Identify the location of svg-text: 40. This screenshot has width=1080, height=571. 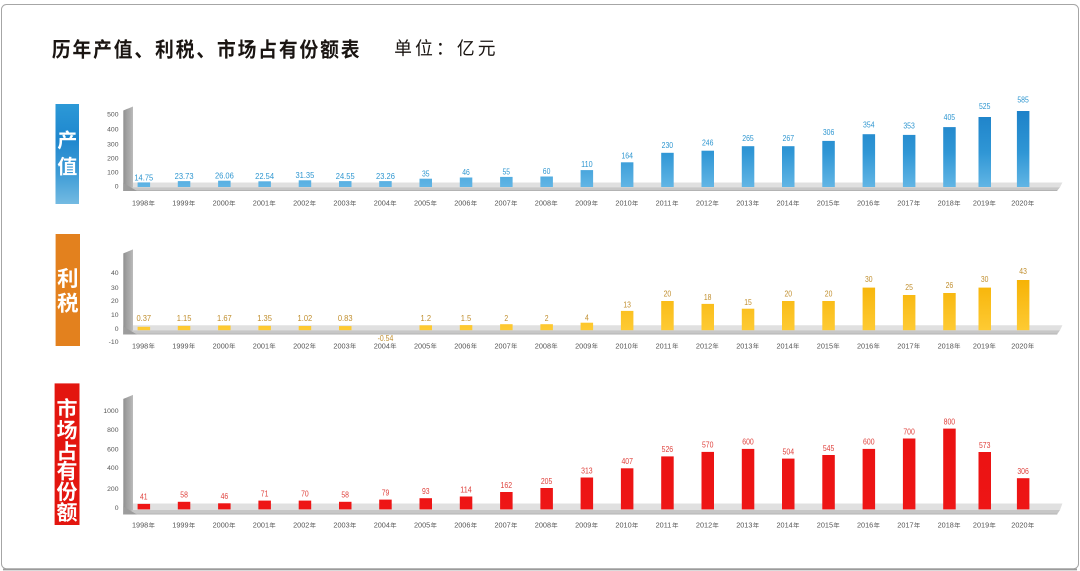
(115, 273).